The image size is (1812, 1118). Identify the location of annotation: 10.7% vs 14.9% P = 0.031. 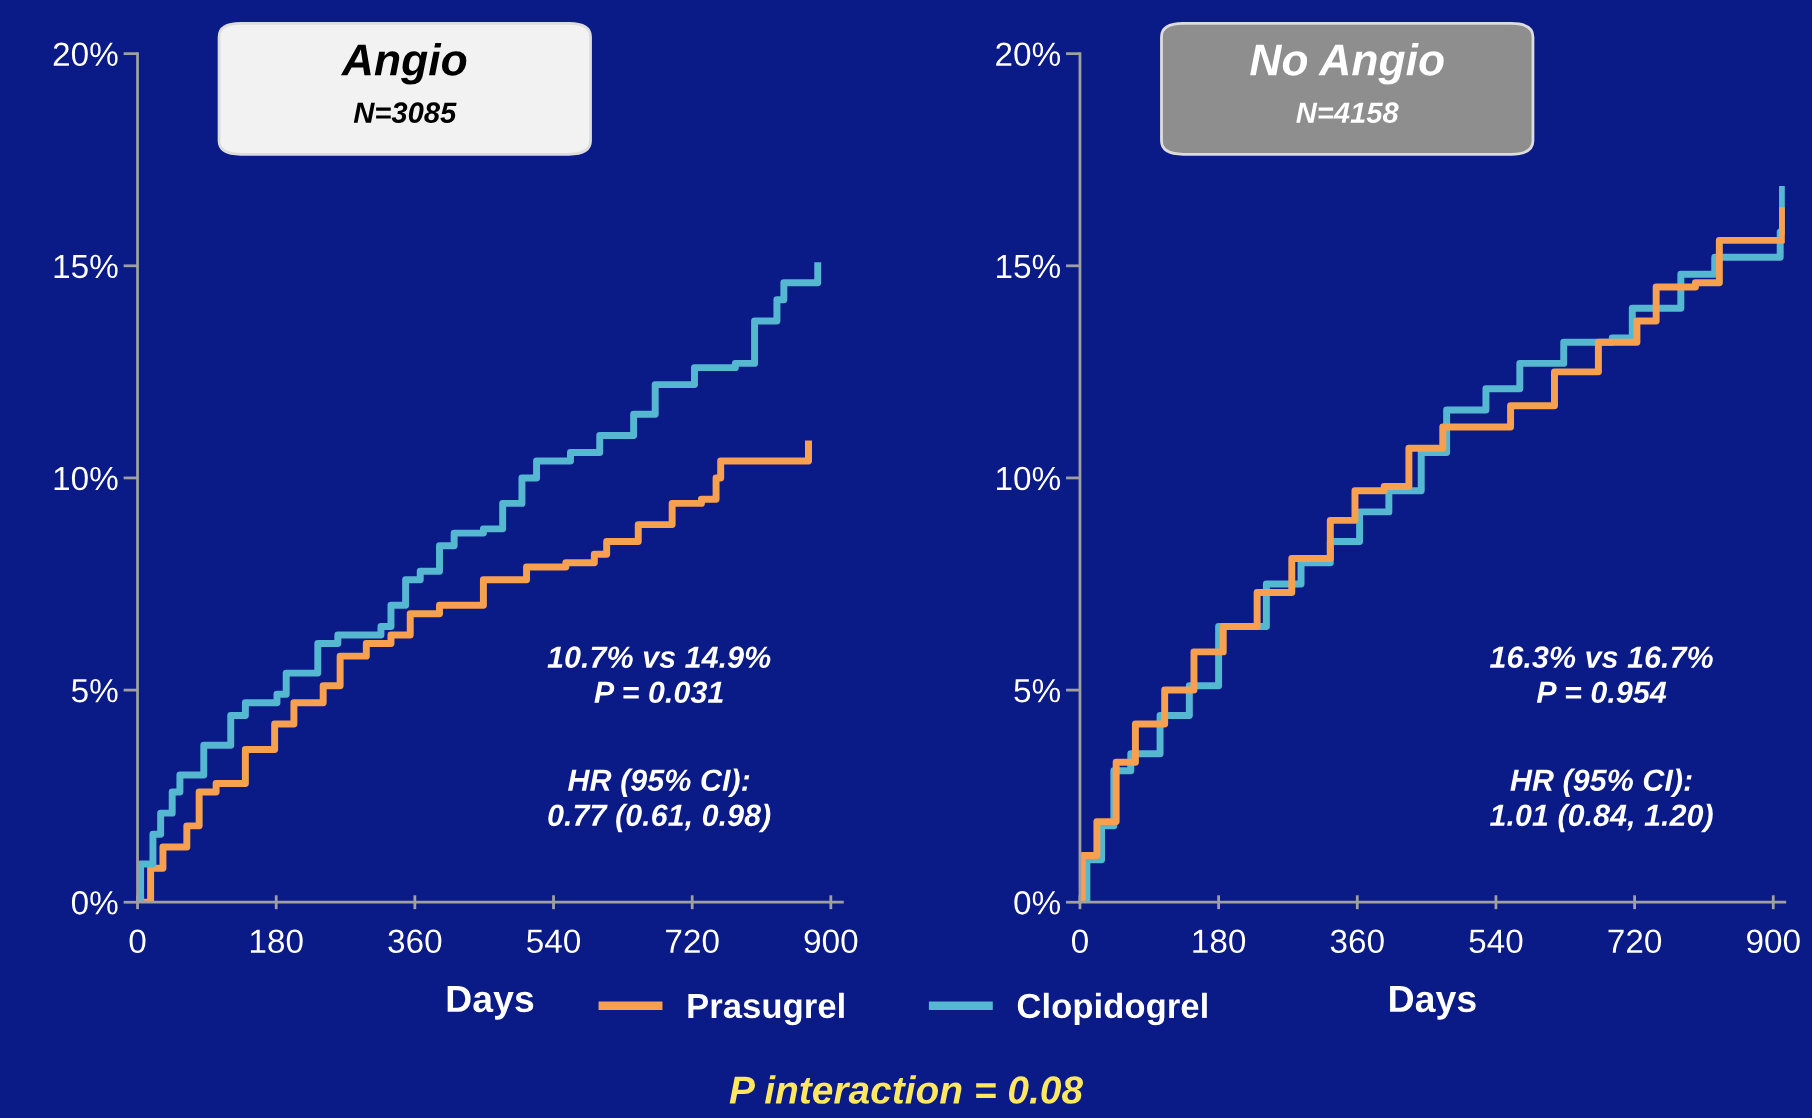
(659, 675).